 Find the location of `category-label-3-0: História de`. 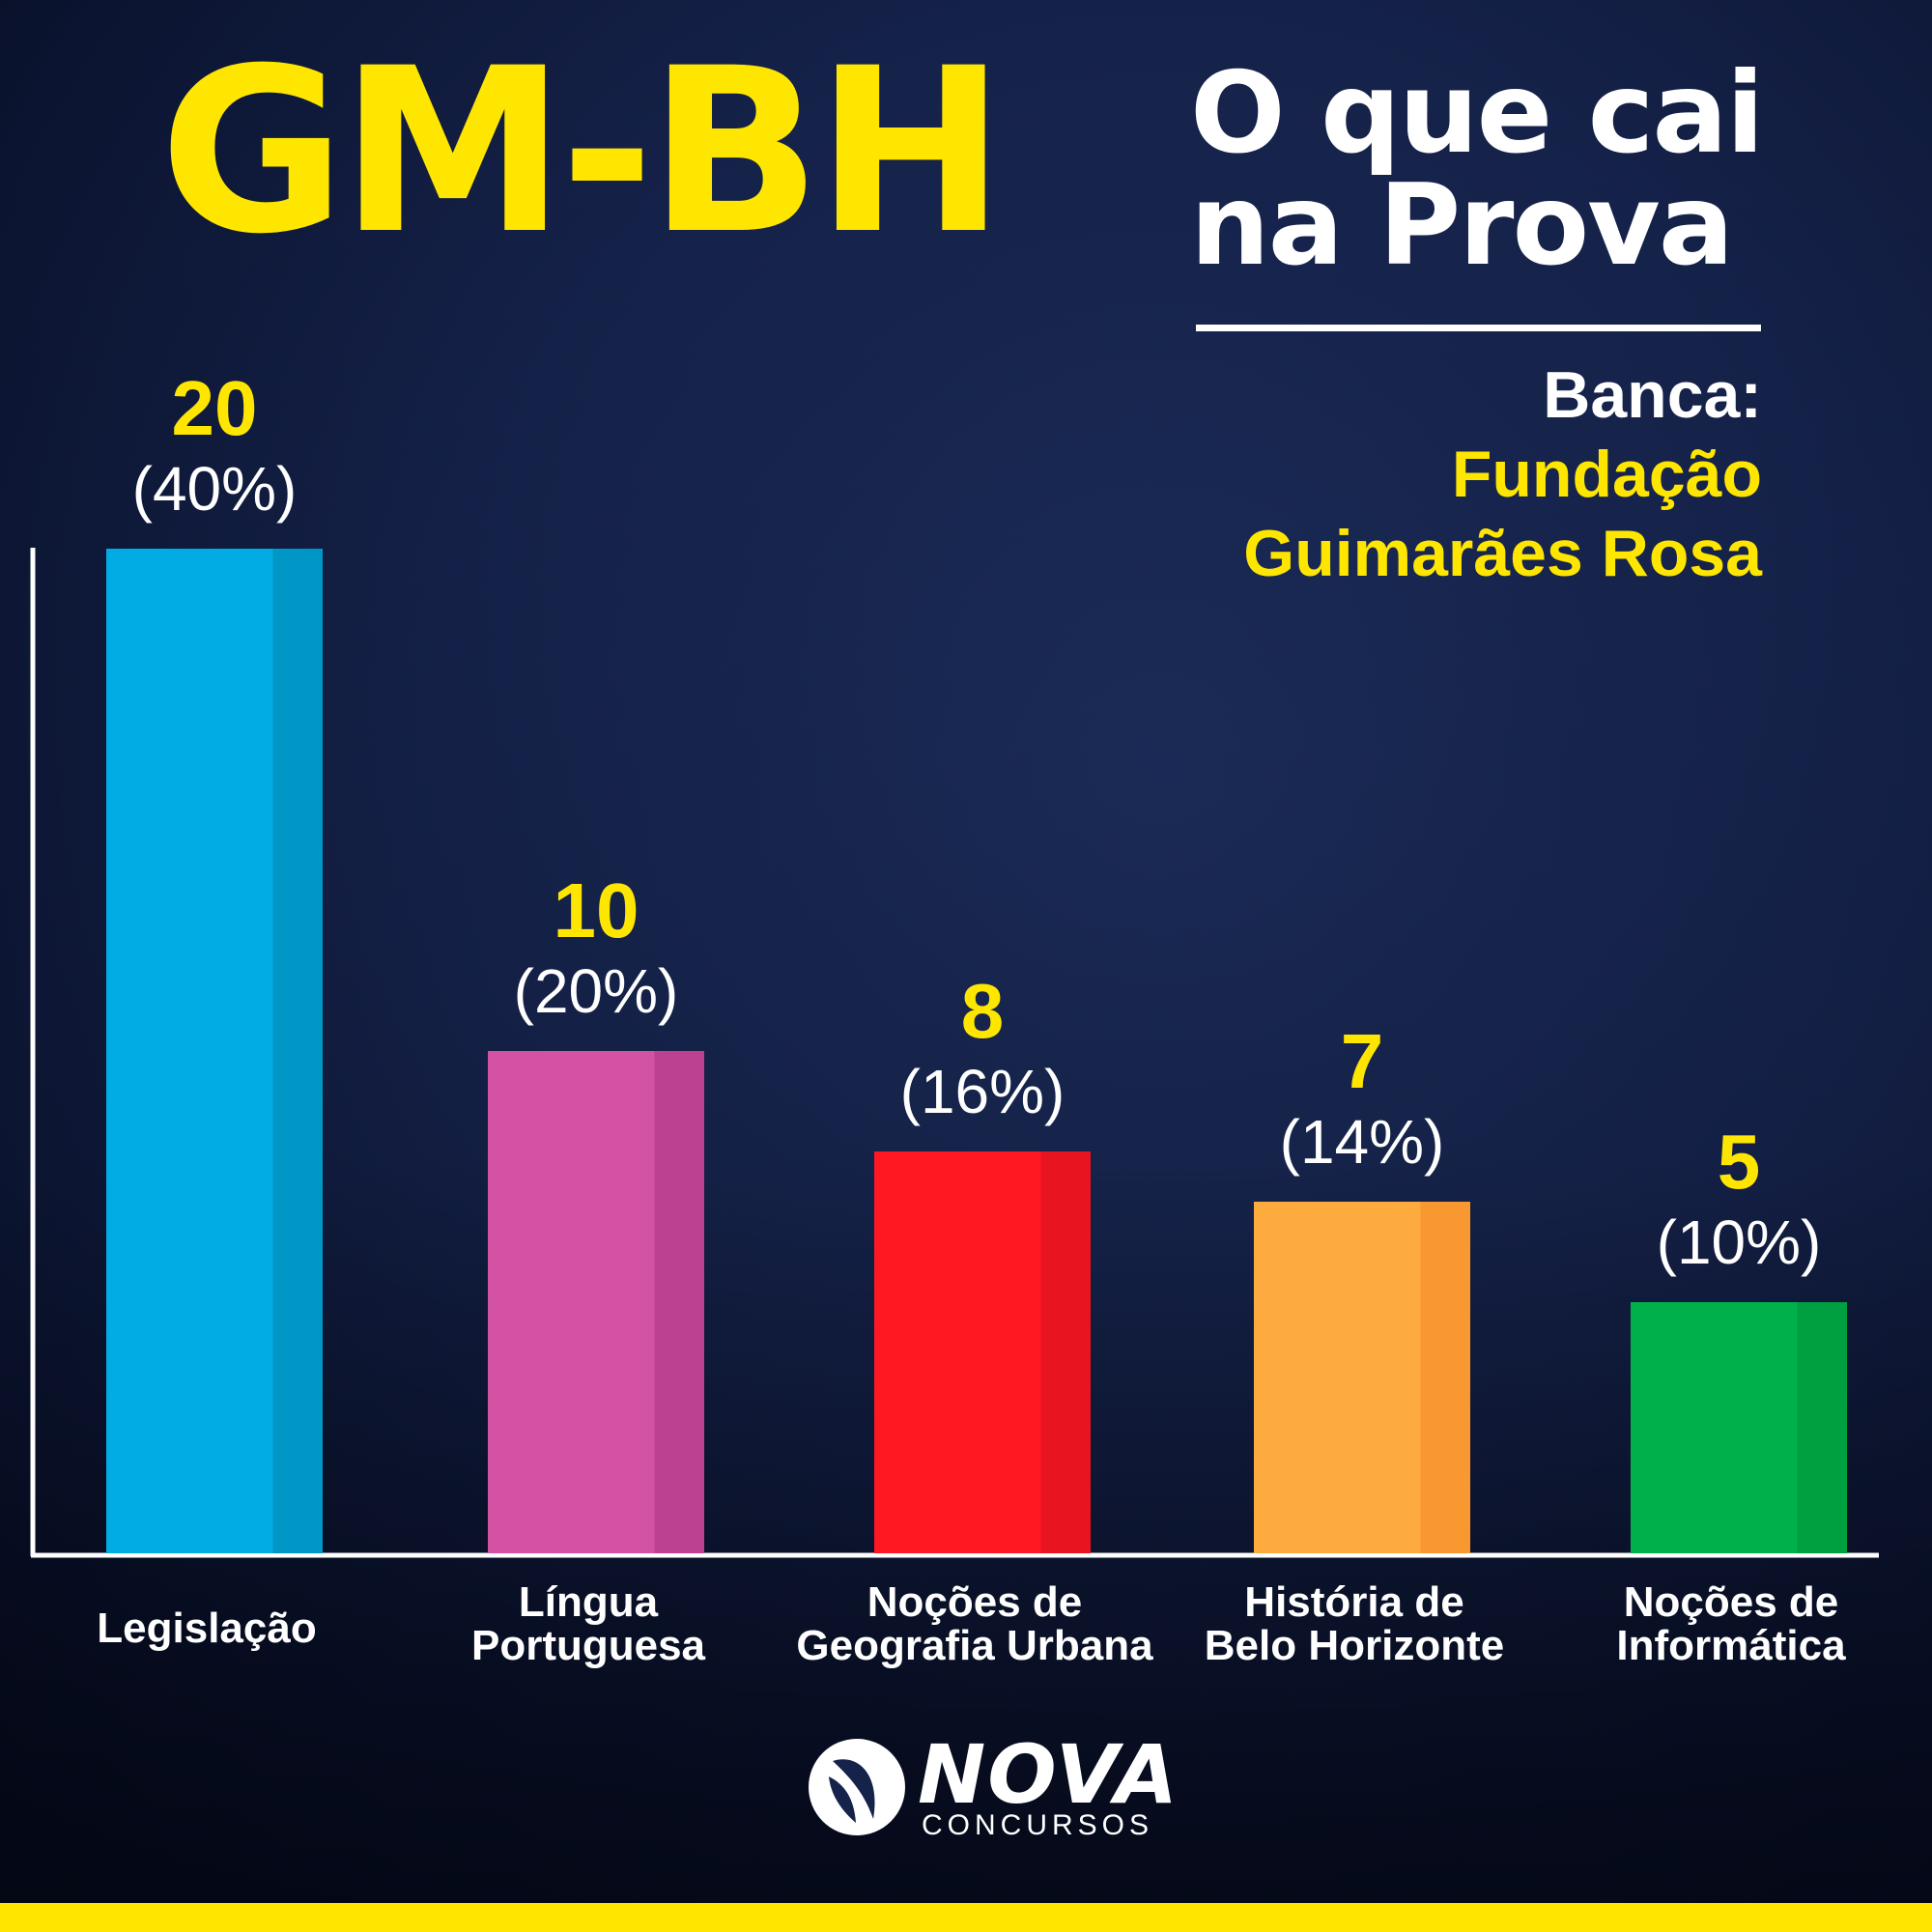

category-label-3-0: História de is located at coordinates (1353, 1602).